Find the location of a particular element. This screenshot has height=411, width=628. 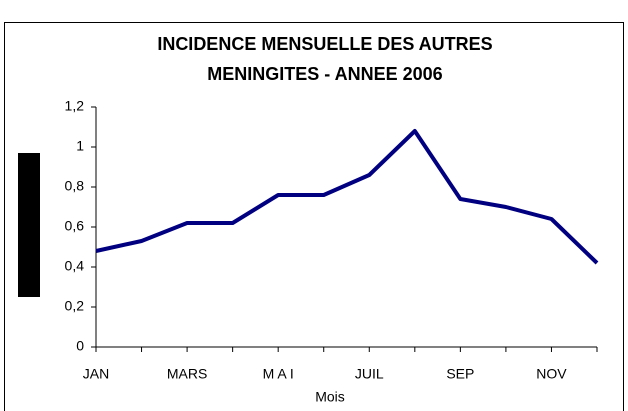

x-tick-label: NOV is located at coordinates (551, 374).